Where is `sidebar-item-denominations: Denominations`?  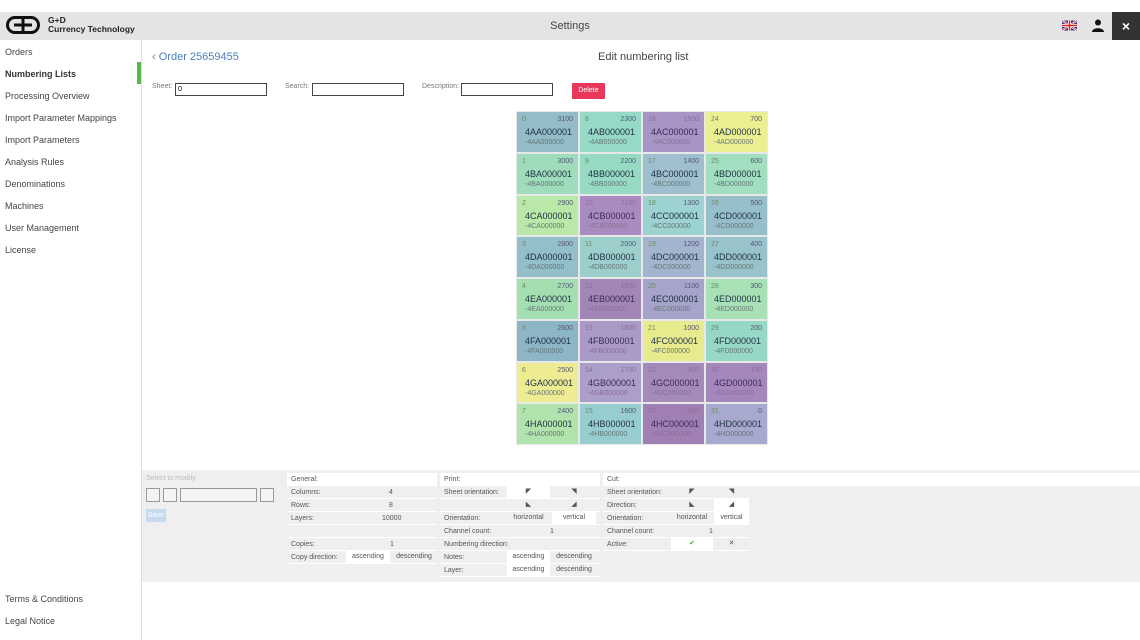
sidebar-item-denominations: Denominations is located at coordinates (35, 184).